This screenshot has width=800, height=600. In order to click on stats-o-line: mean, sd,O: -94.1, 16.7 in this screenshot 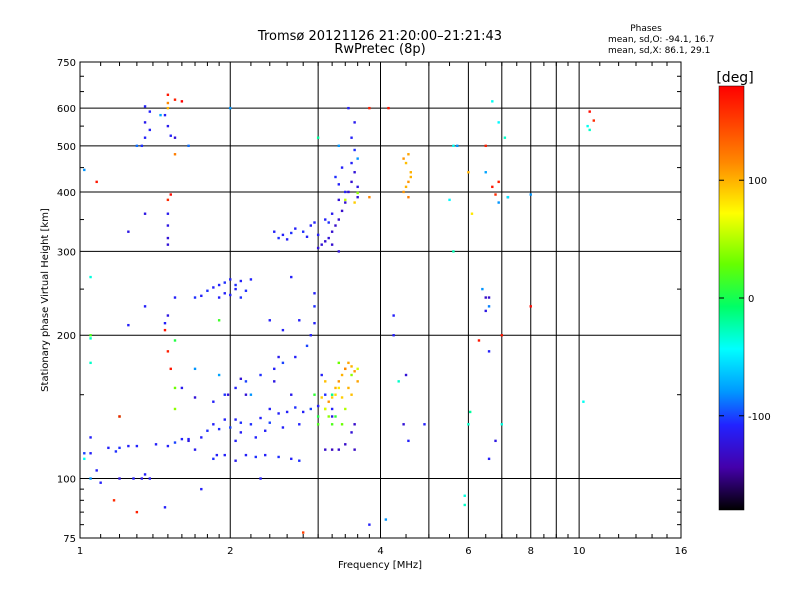, I will do `click(661, 40)`.